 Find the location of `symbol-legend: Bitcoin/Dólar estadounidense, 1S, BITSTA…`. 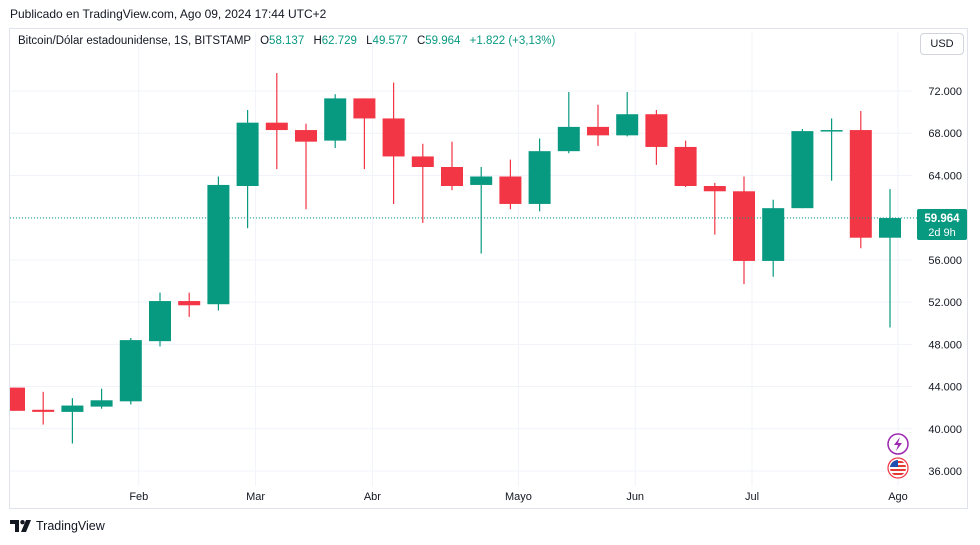

symbol-legend: Bitcoin/Dólar estadounidense, 1S, BITSTA… is located at coordinates (286, 41).